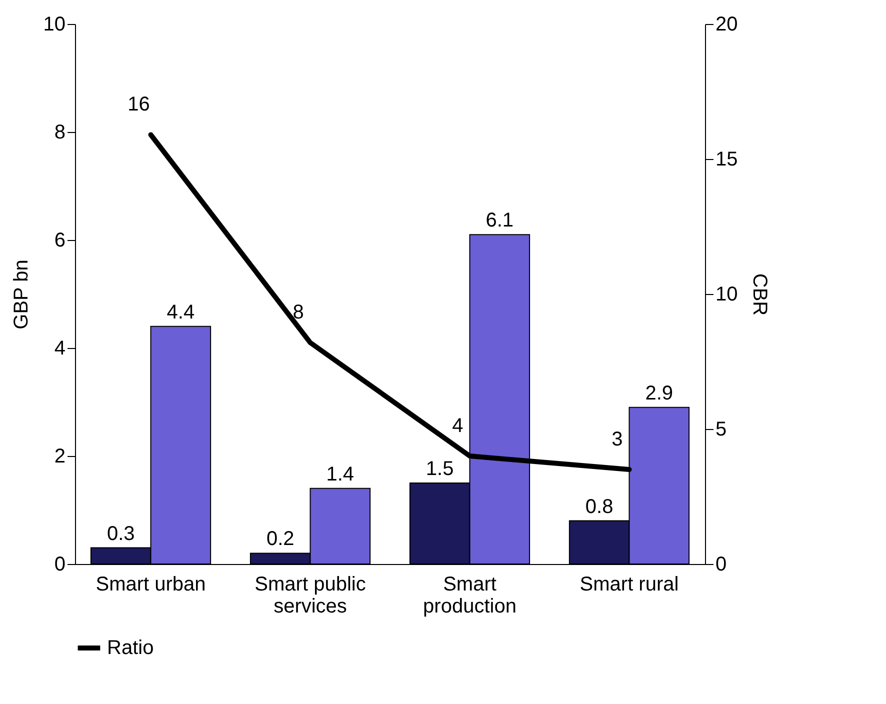  I want to click on y-tick-label: 10, so click(54, 25).